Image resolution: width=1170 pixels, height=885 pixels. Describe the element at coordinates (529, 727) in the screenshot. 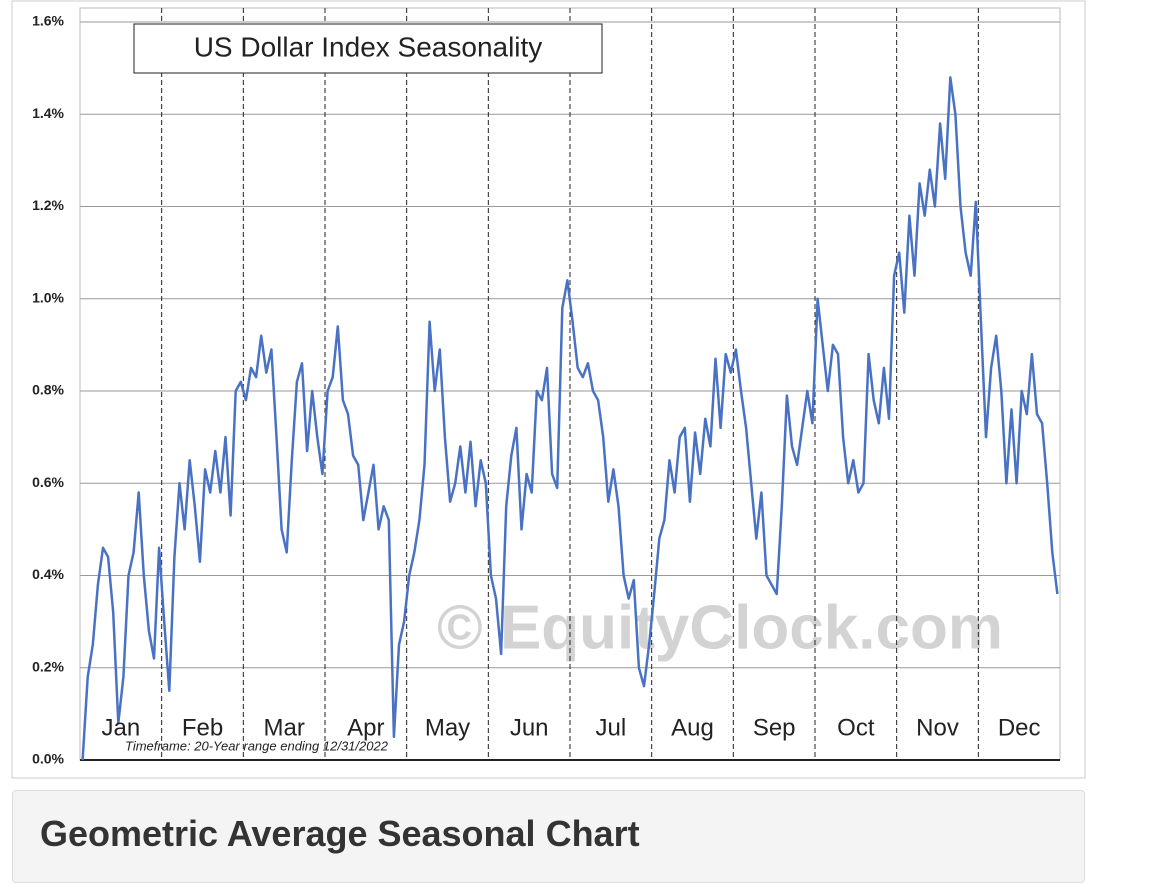

I see `x-tick-label: Jun` at that location.